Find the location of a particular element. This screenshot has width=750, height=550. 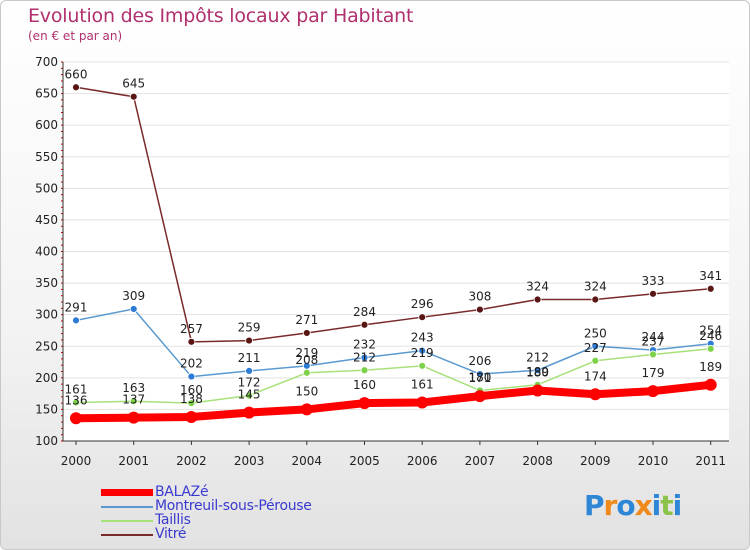

data-label: 232 is located at coordinates (364, 345).